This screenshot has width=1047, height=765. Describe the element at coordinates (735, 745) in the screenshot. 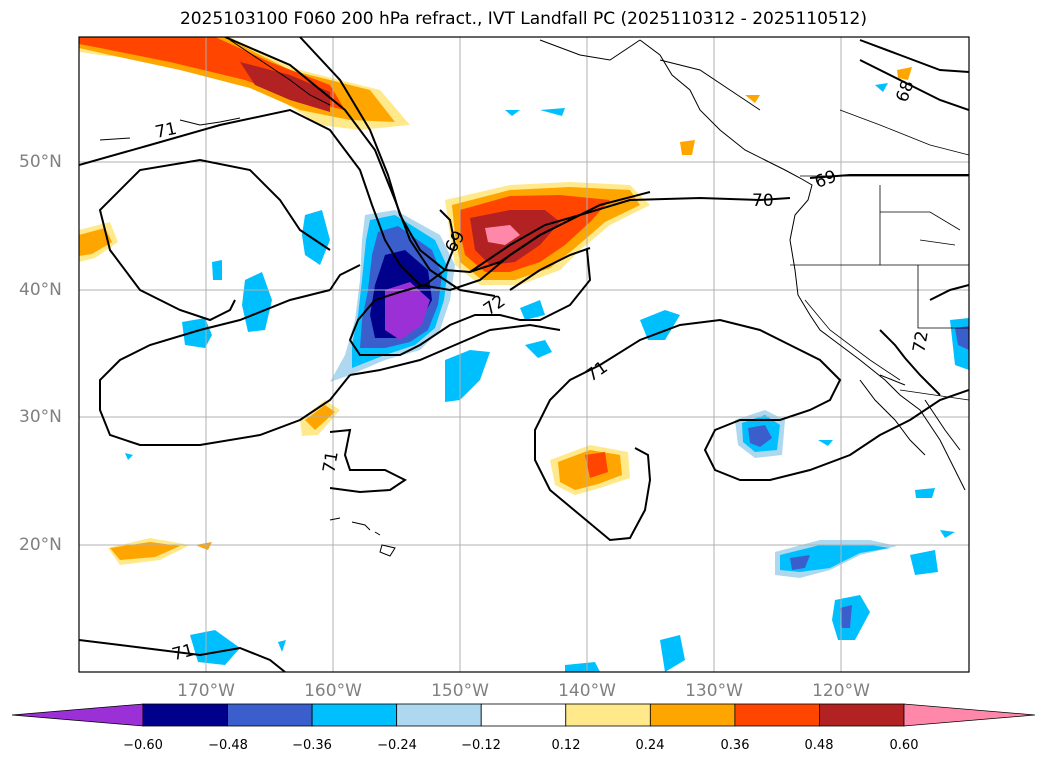

I see `colorbar-tick-label: 0.36` at that location.